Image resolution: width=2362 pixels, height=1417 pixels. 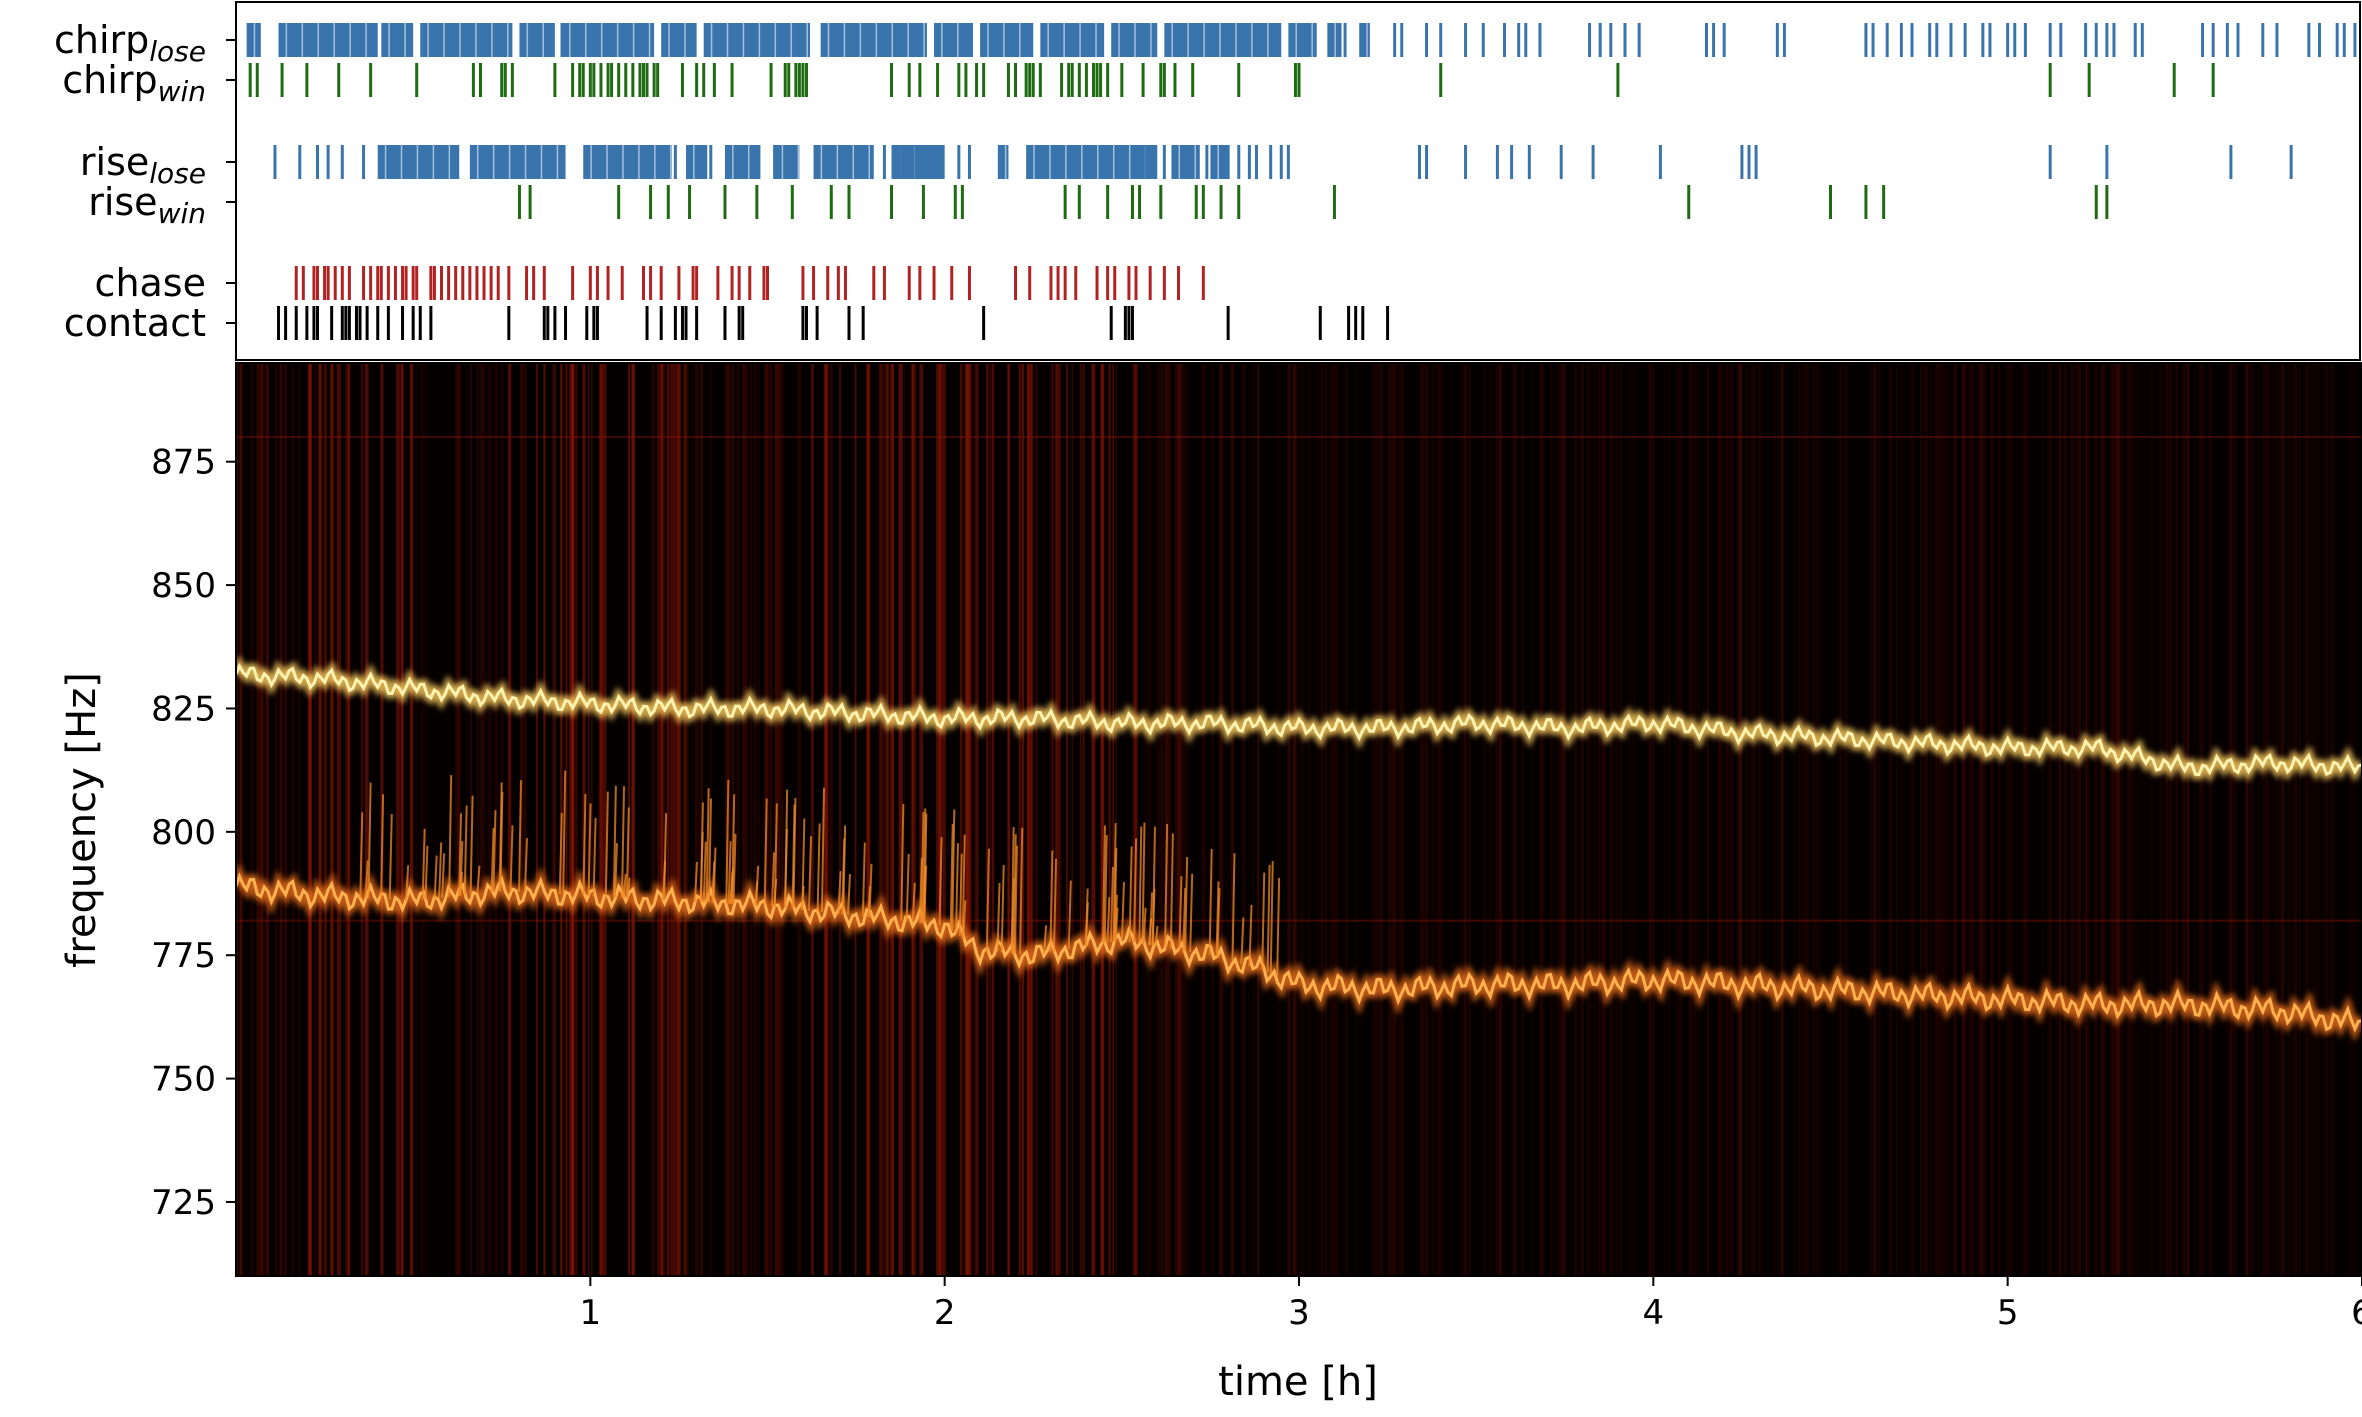 What do you see at coordinates (1299, 1313) in the screenshot?
I see `x-tick-label: 3` at bounding box center [1299, 1313].